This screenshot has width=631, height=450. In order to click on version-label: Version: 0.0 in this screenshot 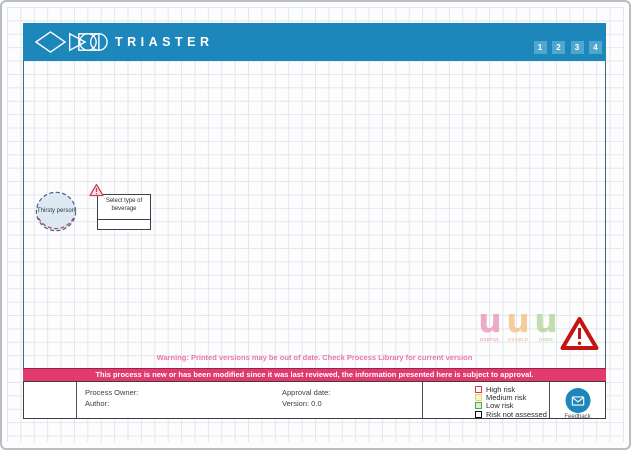, I will do `click(302, 403)`.